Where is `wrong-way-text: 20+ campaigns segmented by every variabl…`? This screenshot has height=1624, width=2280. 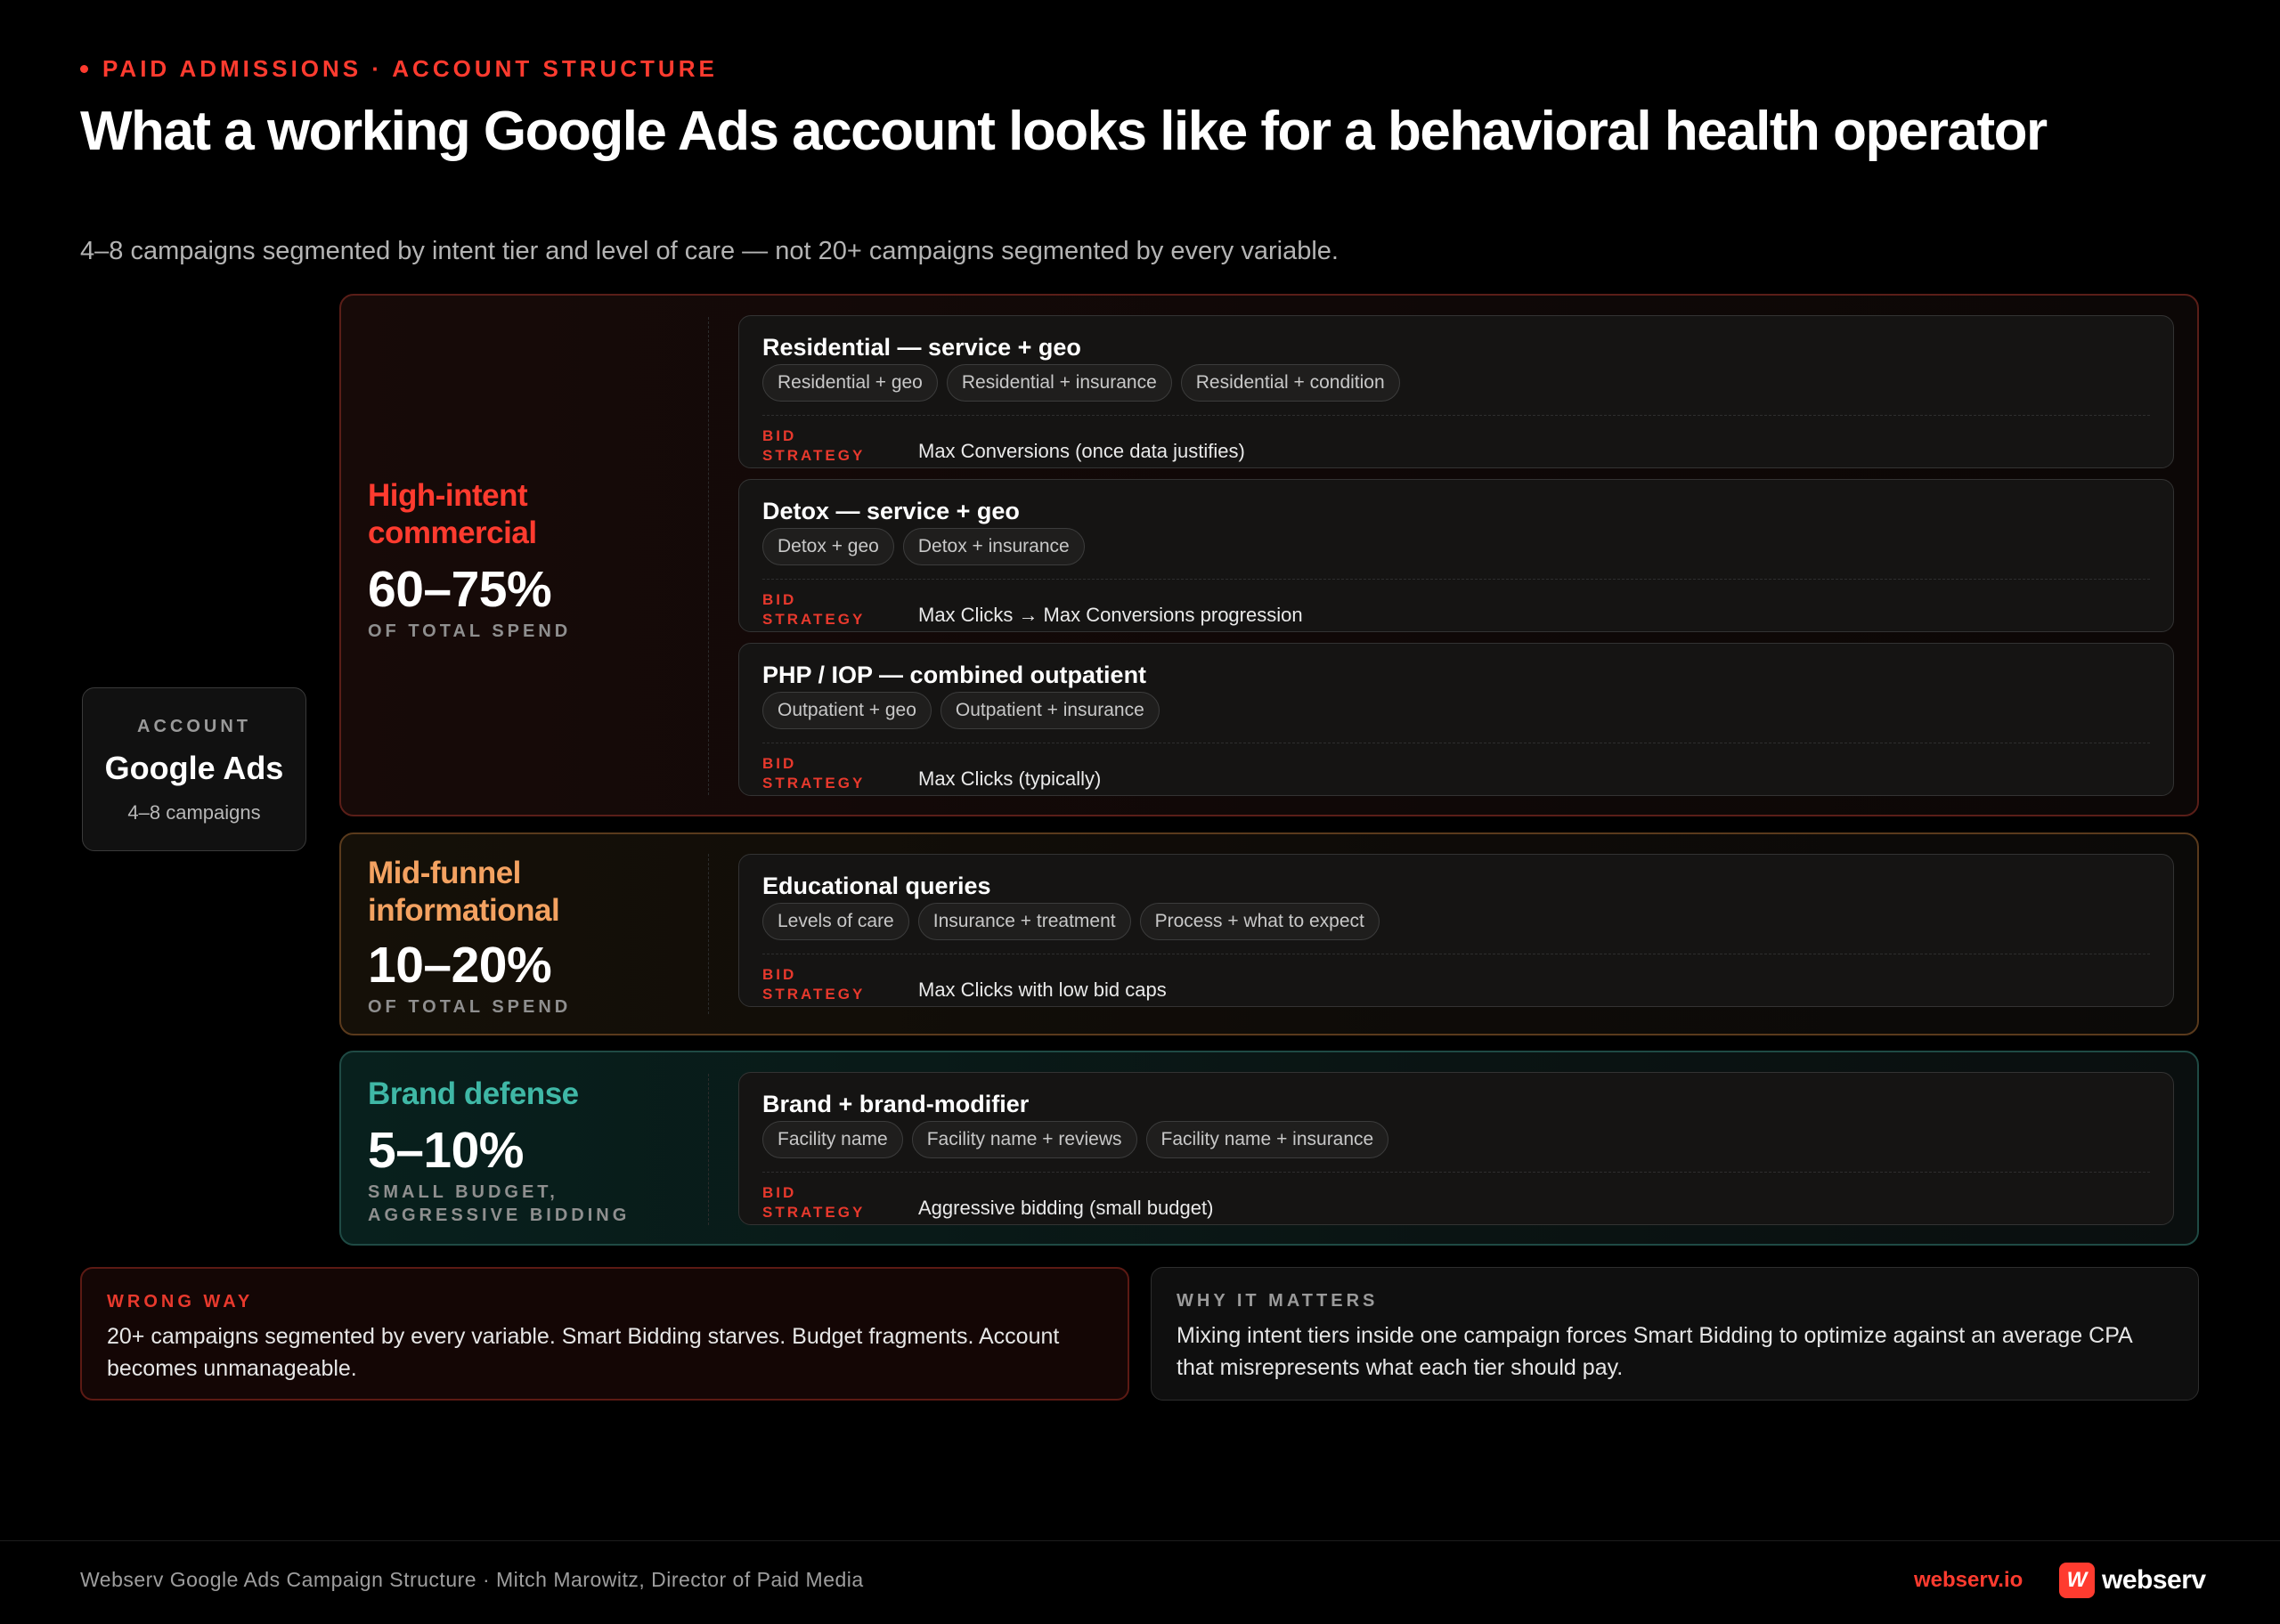
wrong-way-text: 20+ campaigns segmented by every variabl… is located at coordinates (583, 1352).